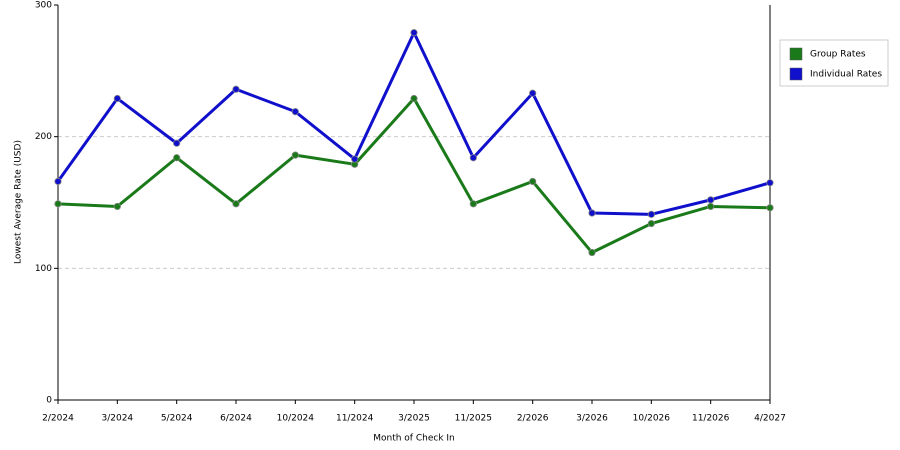 Image resolution: width=900 pixels, height=450 pixels. Describe the element at coordinates (43, 6) in the screenshot. I see `y-tick-label: 300` at that location.